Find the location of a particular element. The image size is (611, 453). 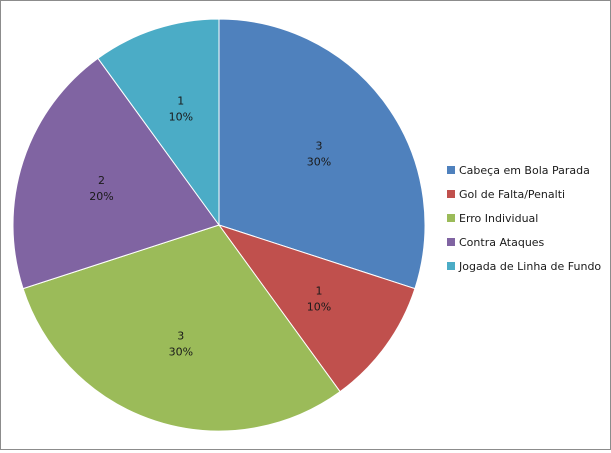

legend-item-contra-ataques: Contra Ataques is located at coordinates (496, 242).